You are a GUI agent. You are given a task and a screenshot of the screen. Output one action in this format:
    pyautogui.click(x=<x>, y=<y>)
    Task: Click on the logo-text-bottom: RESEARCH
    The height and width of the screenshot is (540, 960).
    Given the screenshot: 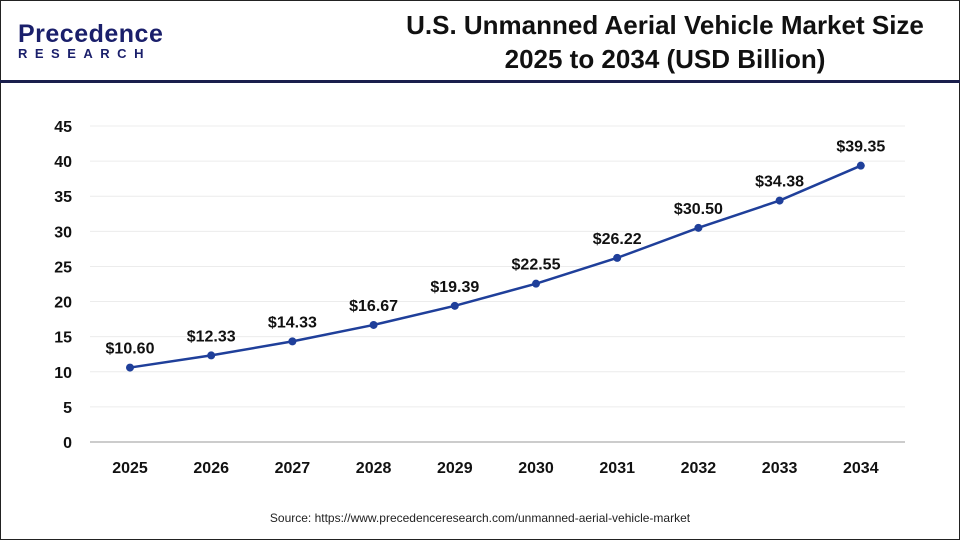 What is the action you would take?
    pyautogui.click(x=84, y=53)
    